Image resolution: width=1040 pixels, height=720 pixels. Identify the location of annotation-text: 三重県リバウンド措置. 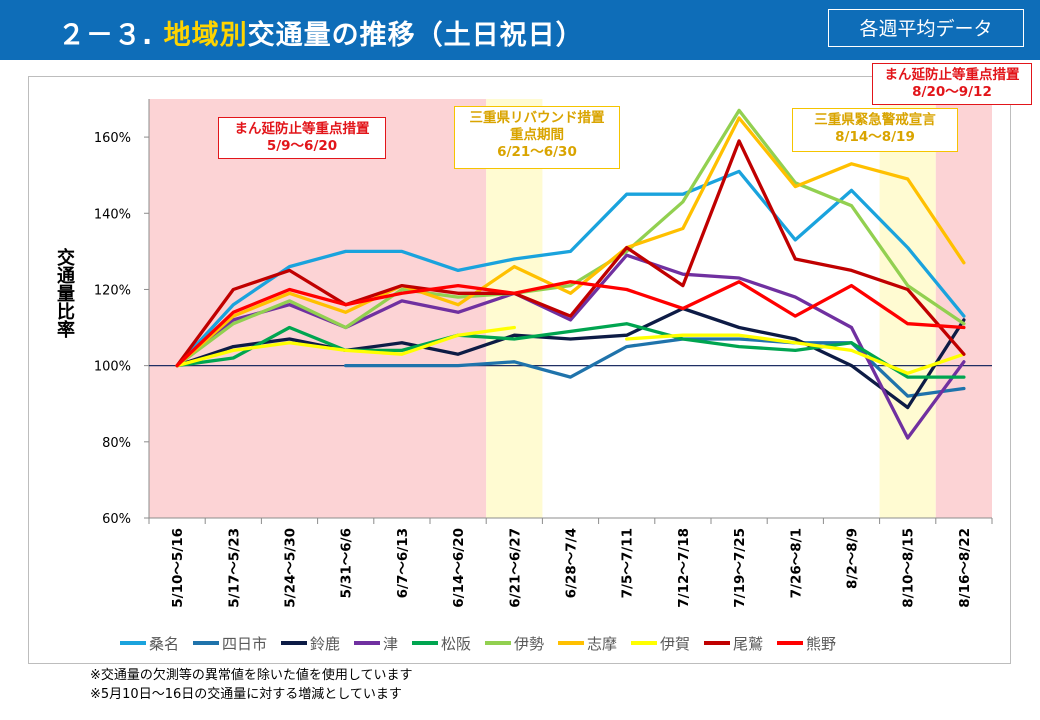
(537, 118).